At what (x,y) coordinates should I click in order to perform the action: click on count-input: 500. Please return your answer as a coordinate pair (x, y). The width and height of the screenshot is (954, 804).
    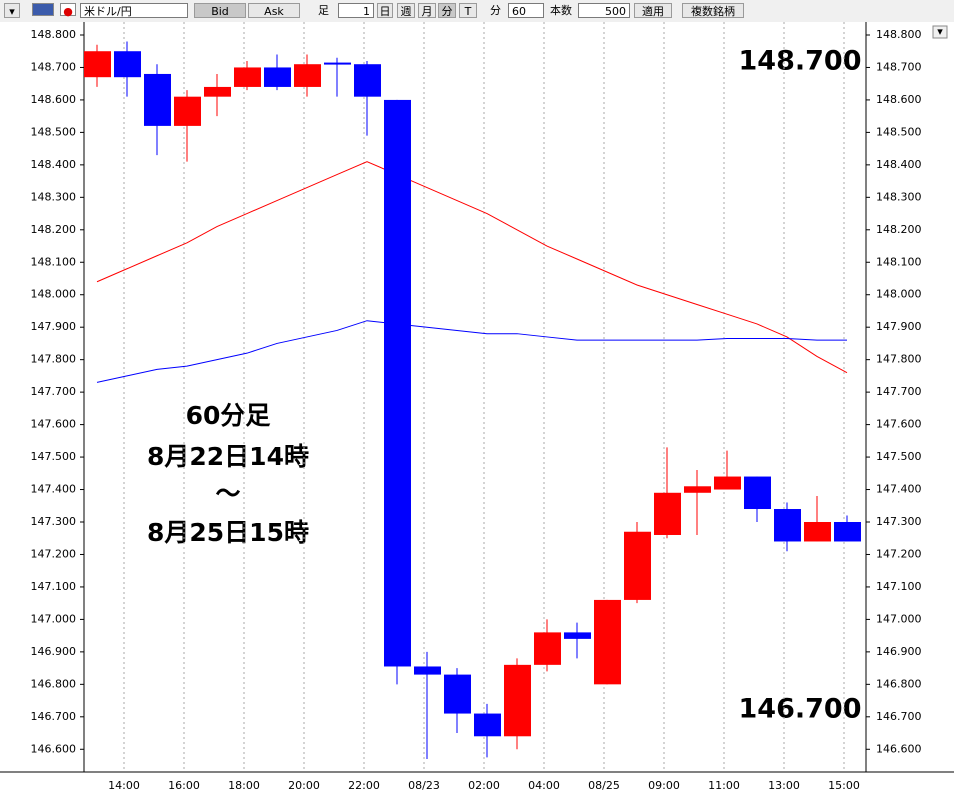
    Looking at the image, I should click on (604, 10).